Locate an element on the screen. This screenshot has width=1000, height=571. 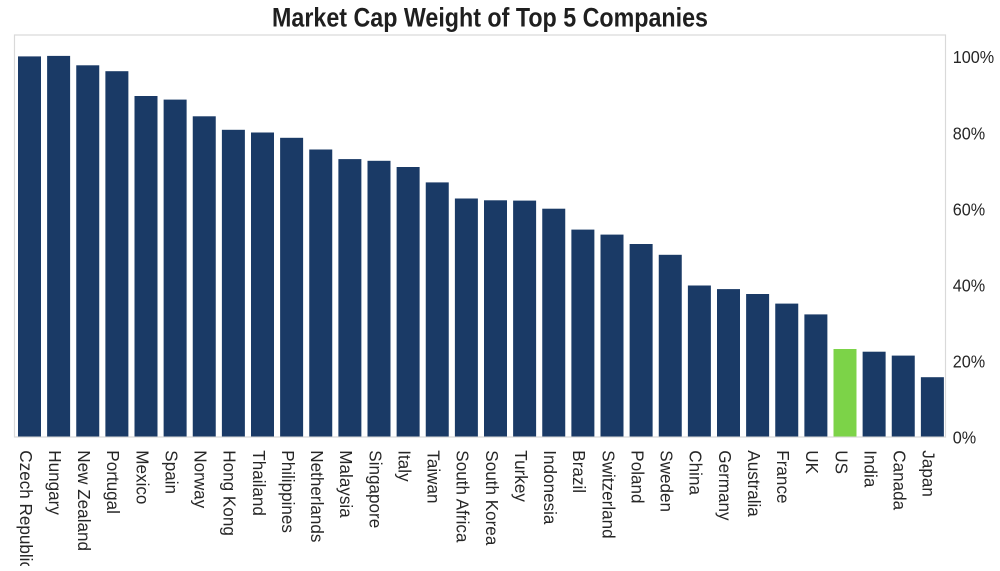
svg-text: China is located at coordinates (696, 472).